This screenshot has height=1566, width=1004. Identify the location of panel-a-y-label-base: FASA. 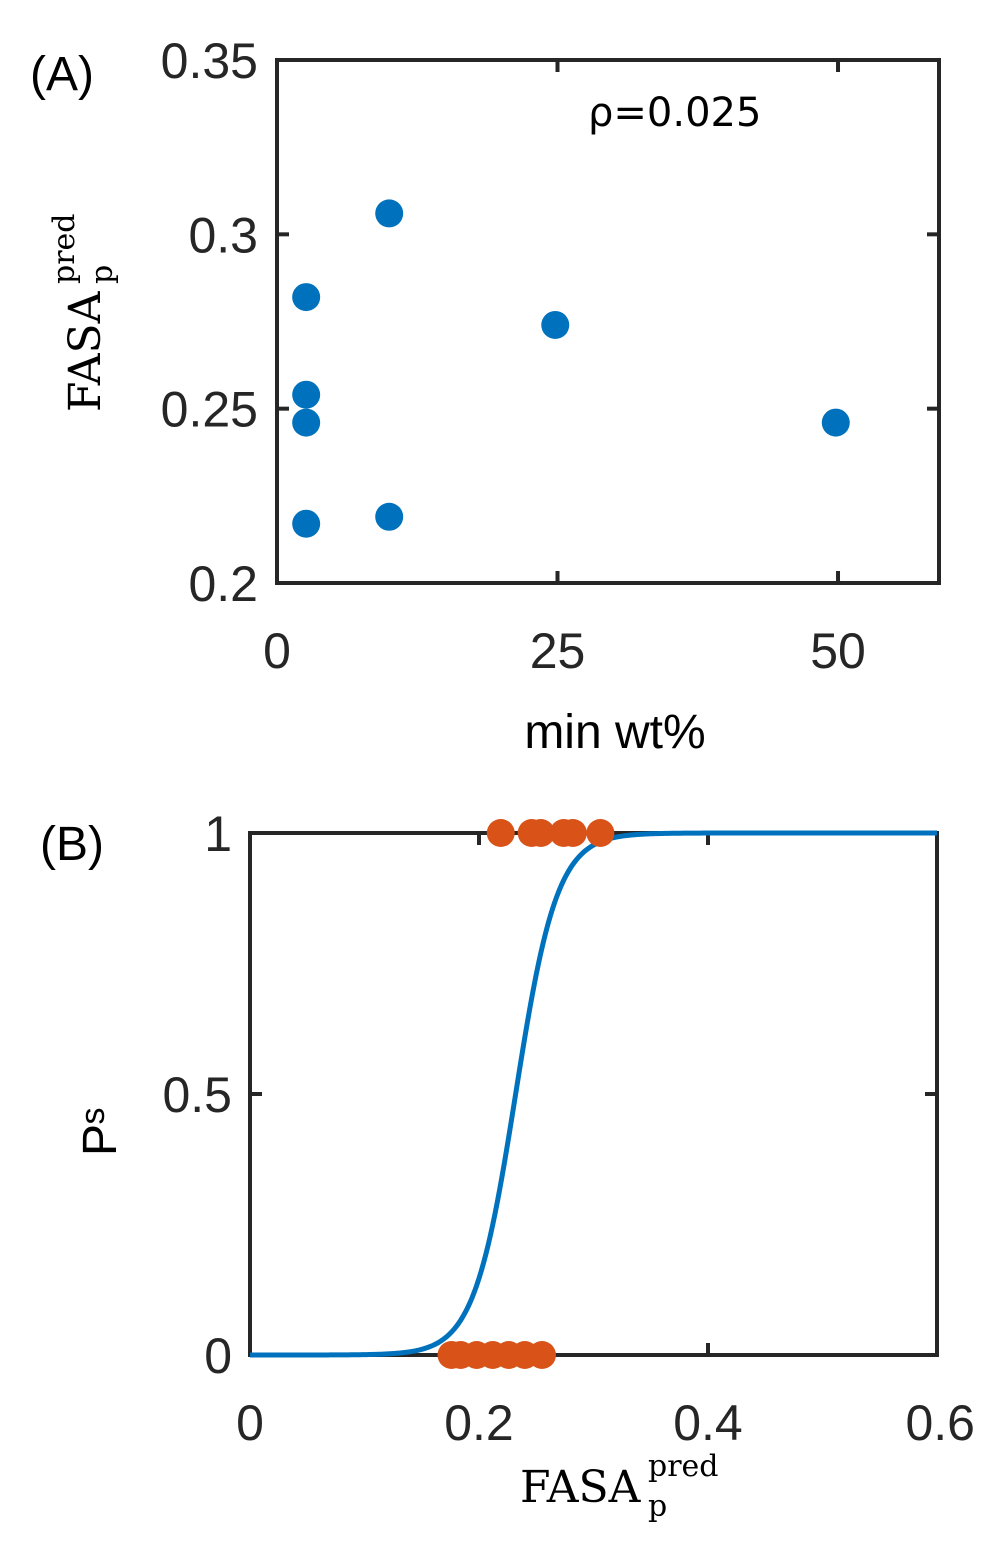
(85, 351).